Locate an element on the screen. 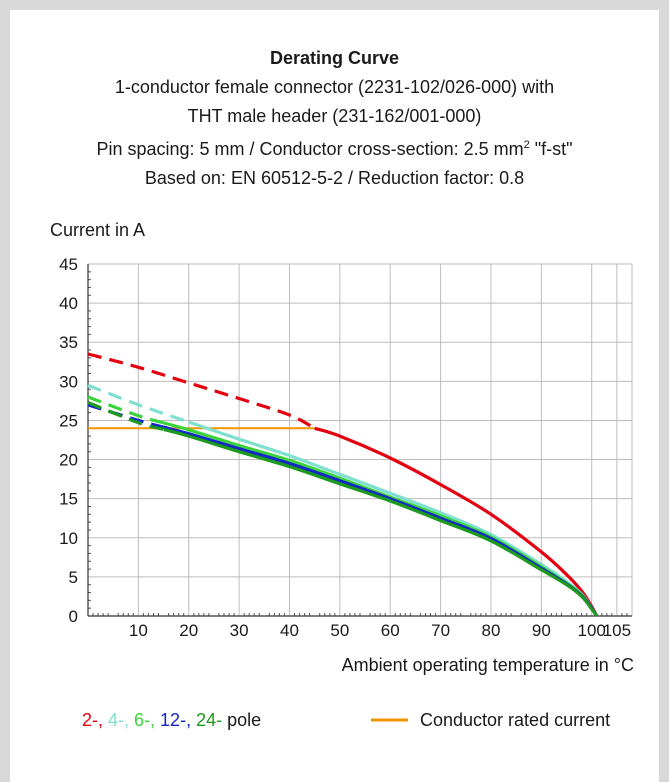 Image resolution: width=669 pixels, height=782 pixels. y-tick-label-25: 25 is located at coordinates (68, 420).